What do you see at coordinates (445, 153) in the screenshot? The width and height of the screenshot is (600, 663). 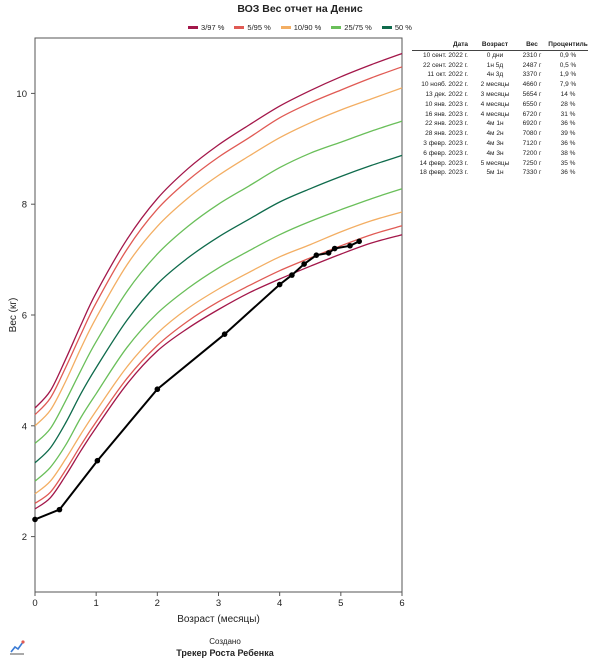 I see `table-cell-date: 6 февр. 2023 г.` at bounding box center [445, 153].